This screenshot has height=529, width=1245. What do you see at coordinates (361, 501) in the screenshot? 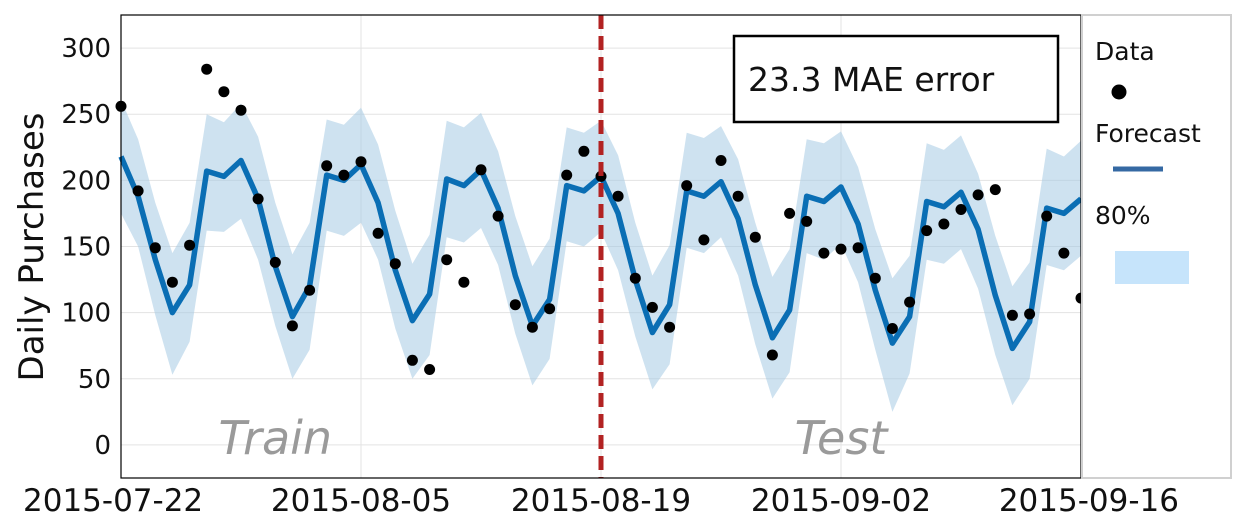
I see `x-tick-label: 2015-08-05` at bounding box center [361, 501].